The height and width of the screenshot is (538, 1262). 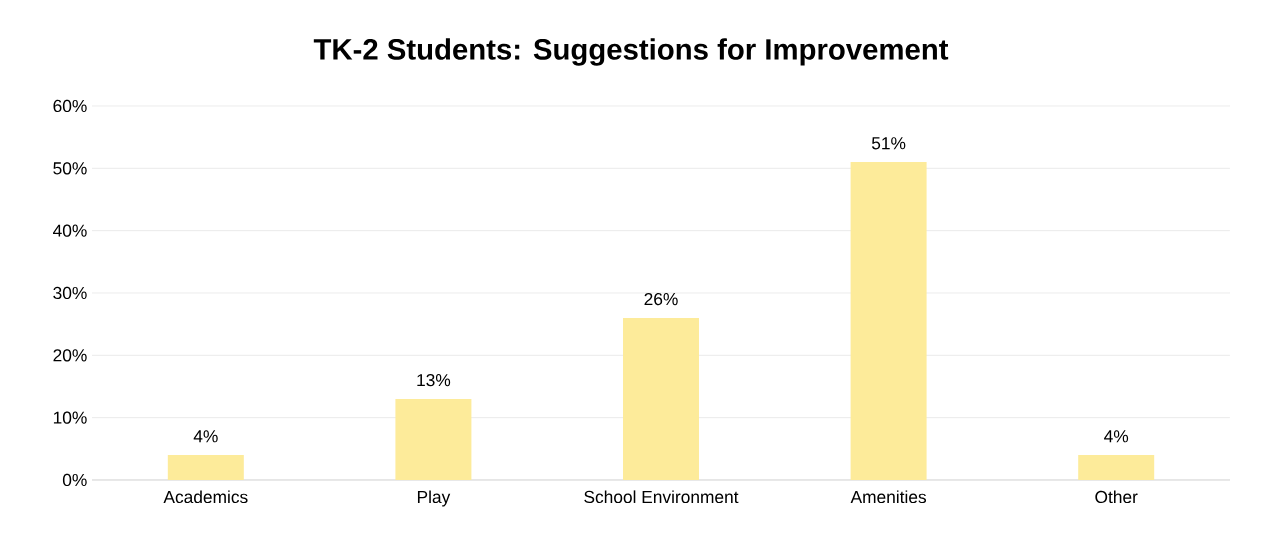 I want to click on y-tick-label: 50%, so click(x=70, y=168).